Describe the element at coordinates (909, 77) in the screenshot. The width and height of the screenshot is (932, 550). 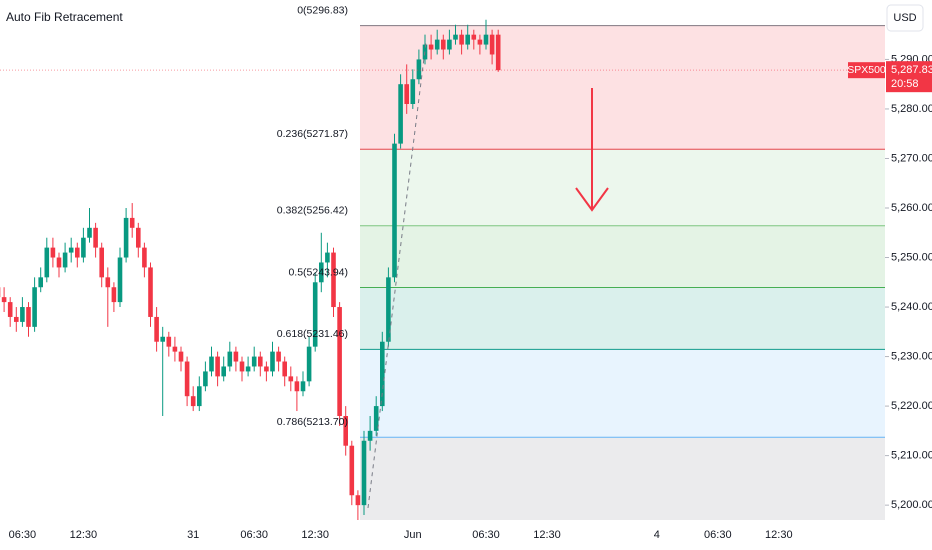
I see `price-tag` at that location.